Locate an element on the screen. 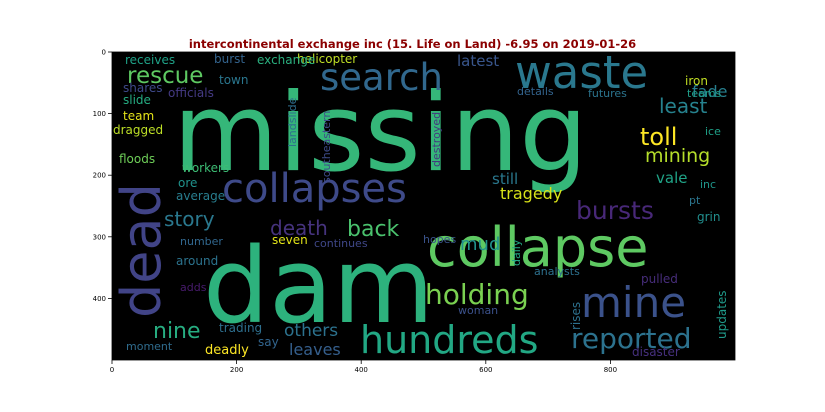 Image resolution: width=825 pixels, height=412 pixels. word-landslide: landslide is located at coordinates (292, 122).